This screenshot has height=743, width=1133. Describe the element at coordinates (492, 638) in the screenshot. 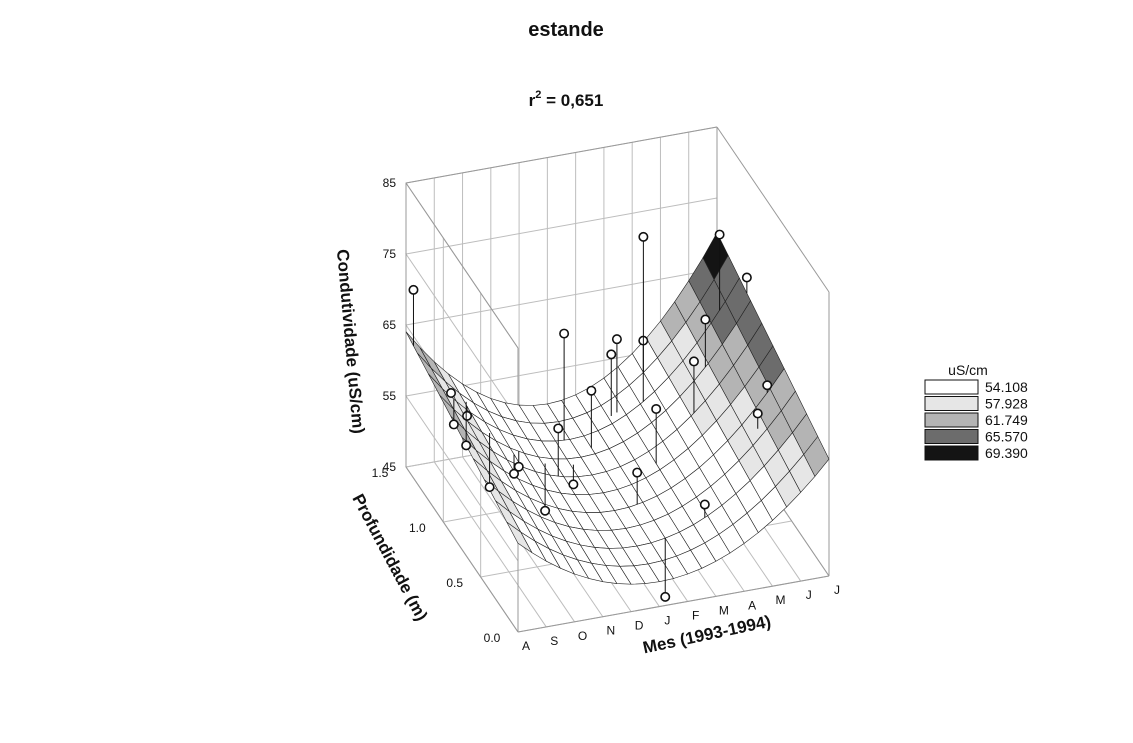

I see `y-tick-label: 0.0` at that location.